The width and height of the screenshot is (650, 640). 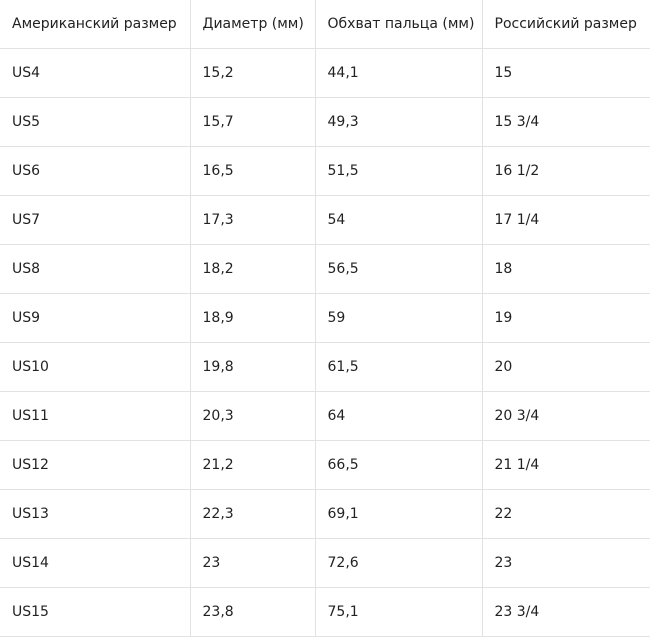 I want to click on table-cell: US8, so click(x=95, y=269).